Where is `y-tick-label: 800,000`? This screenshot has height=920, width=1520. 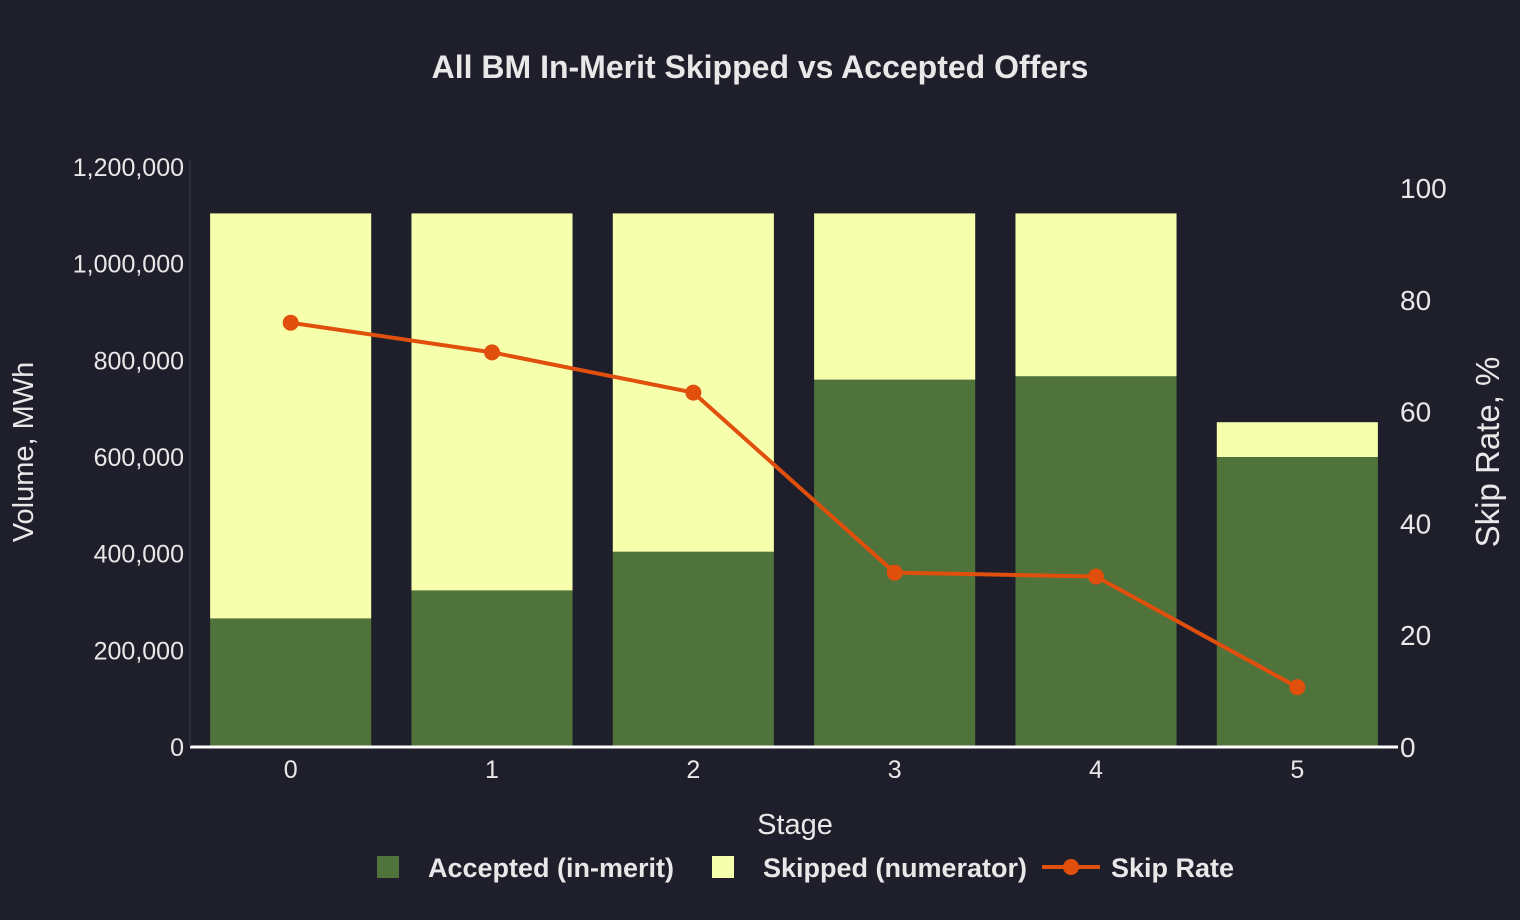 y-tick-label: 800,000 is located at coordinates (139, 361).